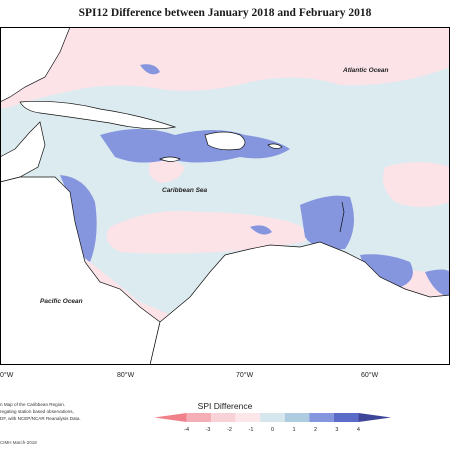 The width and height of the screenshot is (450, 450). Describe the element at coordinates (336, 430) in the screenshot. I see `legend-tick-label: 3` at that location.